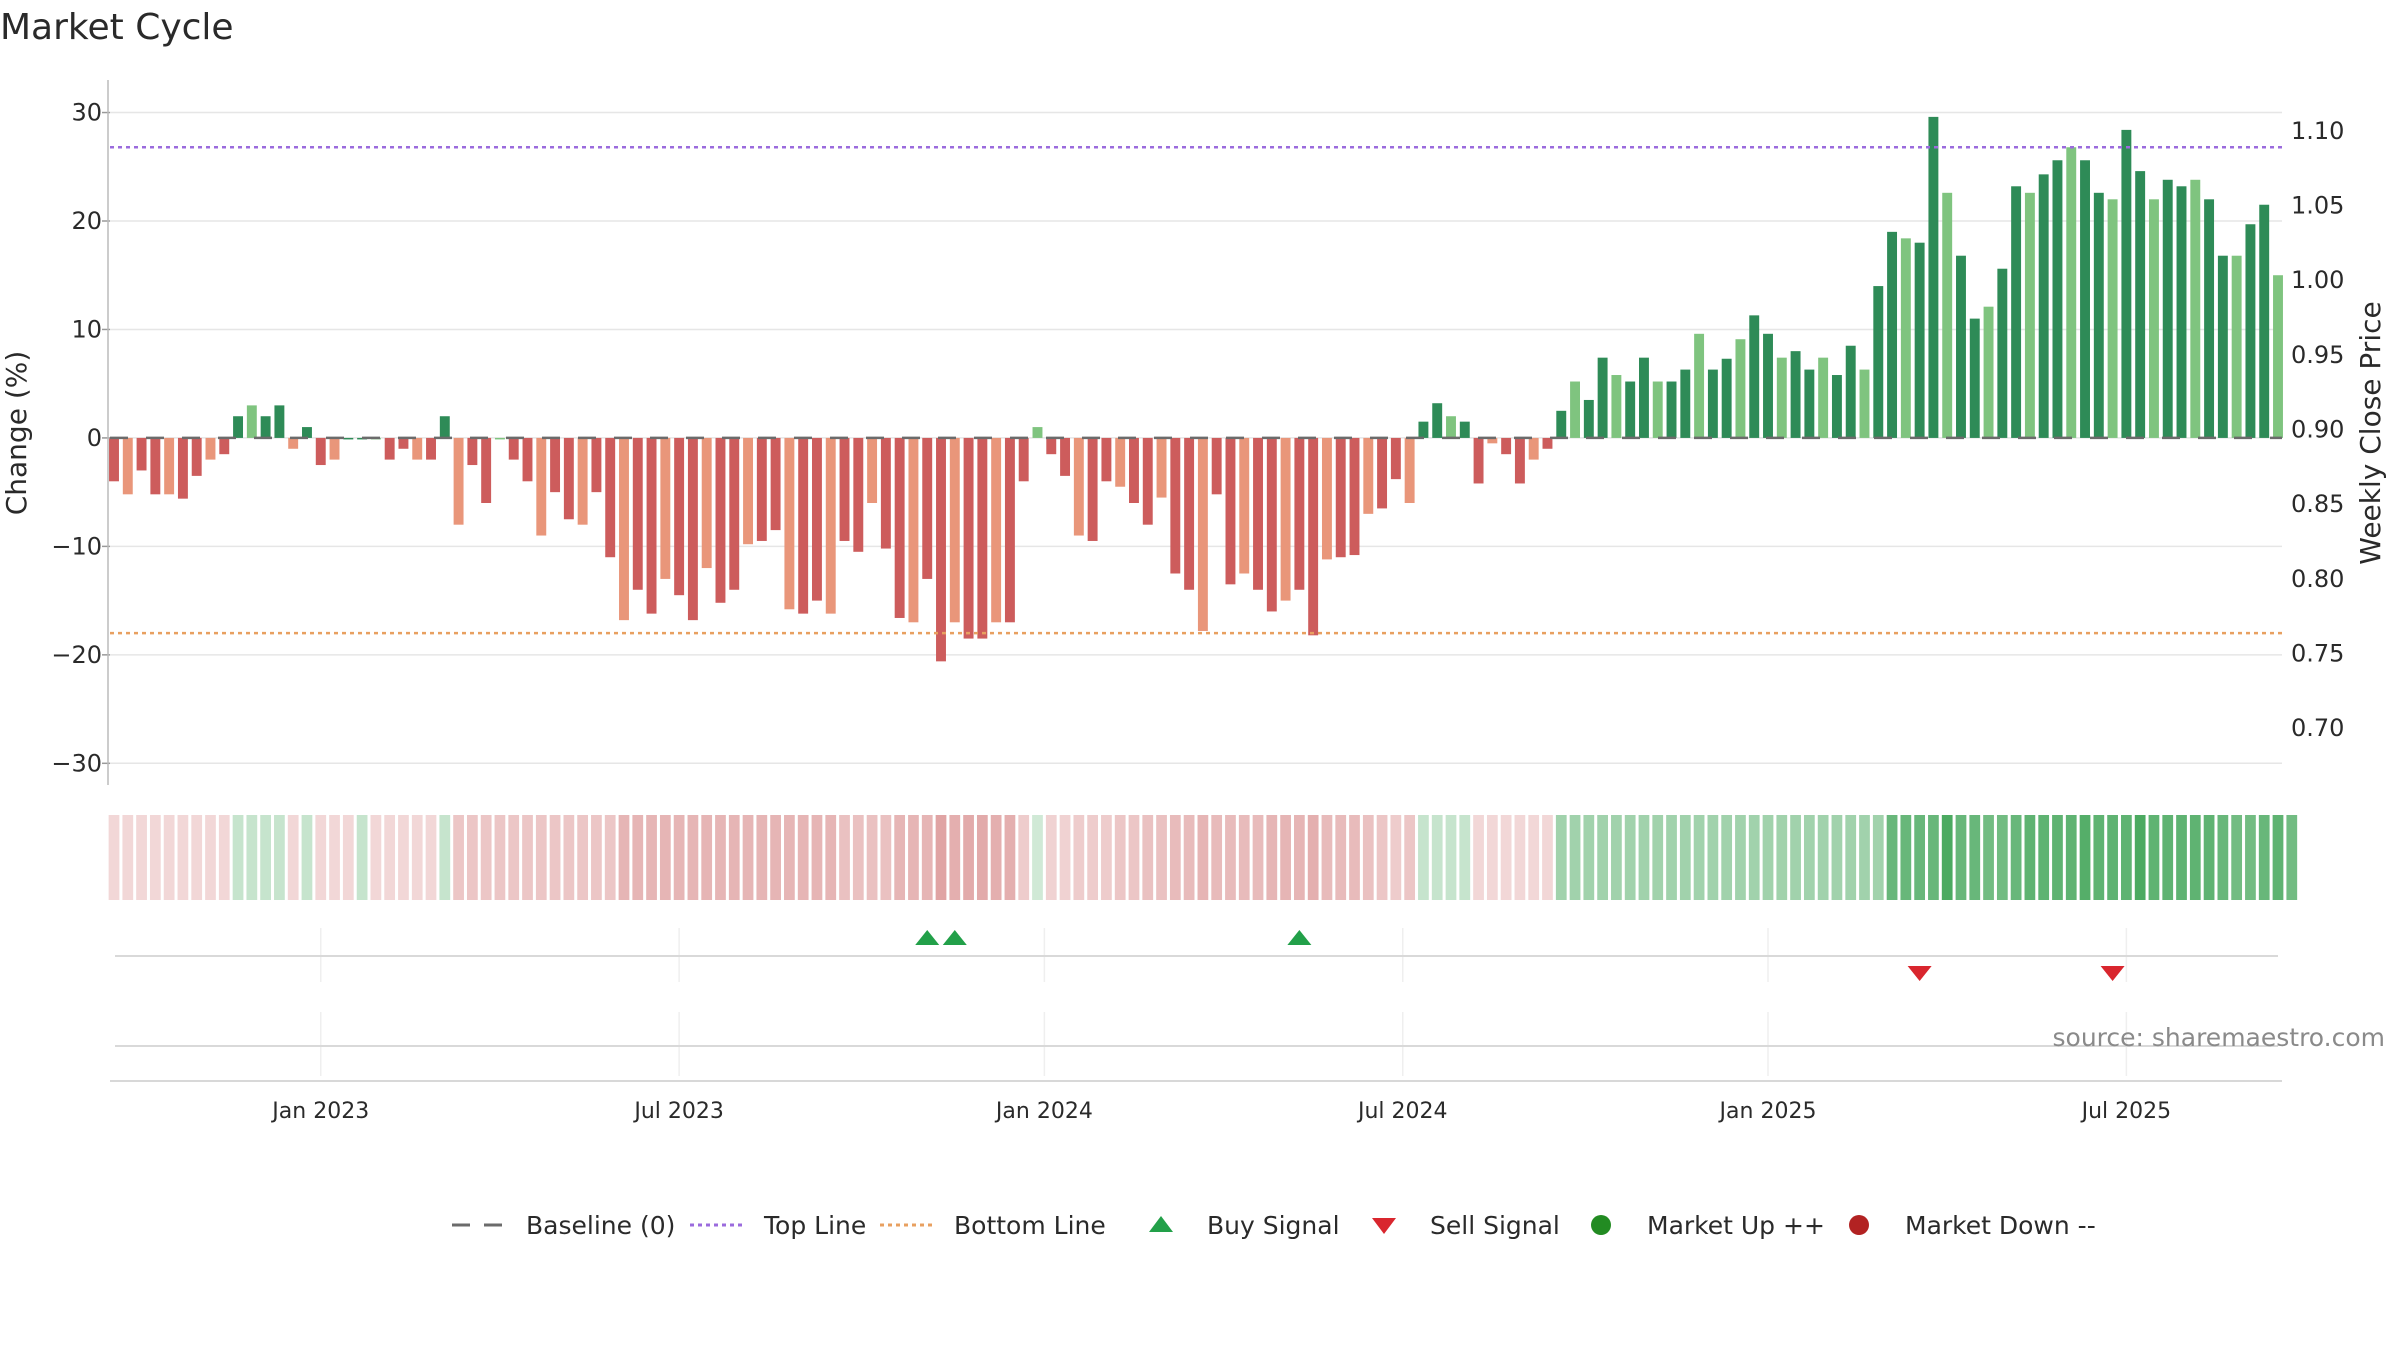  I want to click on legend-item: Market Down --, so click(1972, 1225).